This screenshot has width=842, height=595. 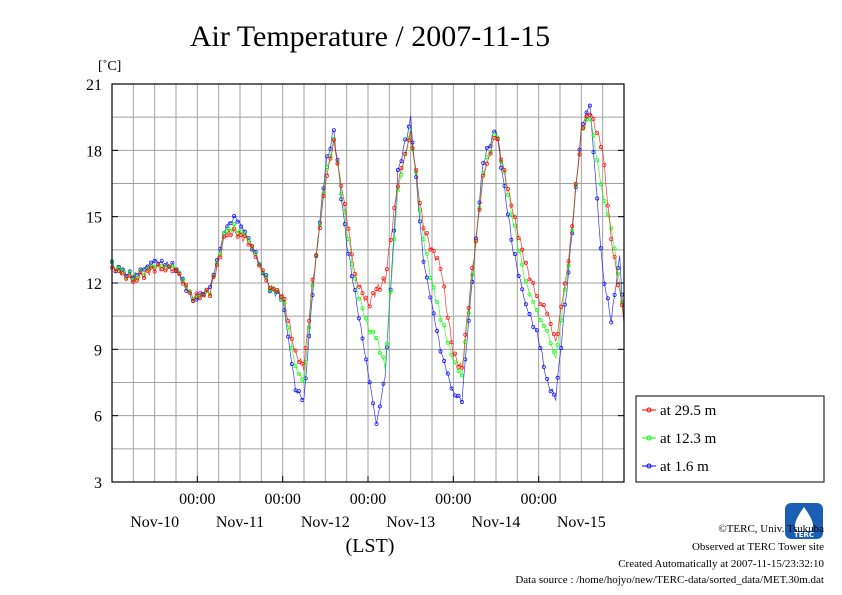 What do you see at coordinates (370, 546) in the screenshot?
I see `x-axis-label: (LST)` at bounding box center [370, 546].